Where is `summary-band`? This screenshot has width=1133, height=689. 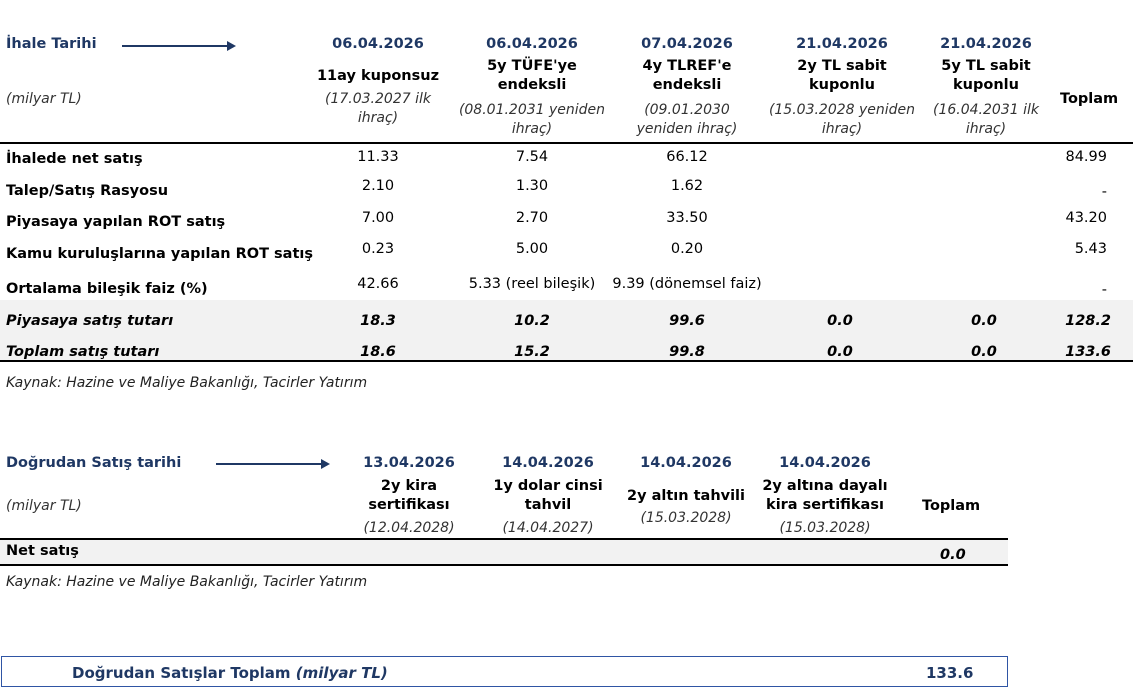 summary-band is located at coordinates (566, 330).